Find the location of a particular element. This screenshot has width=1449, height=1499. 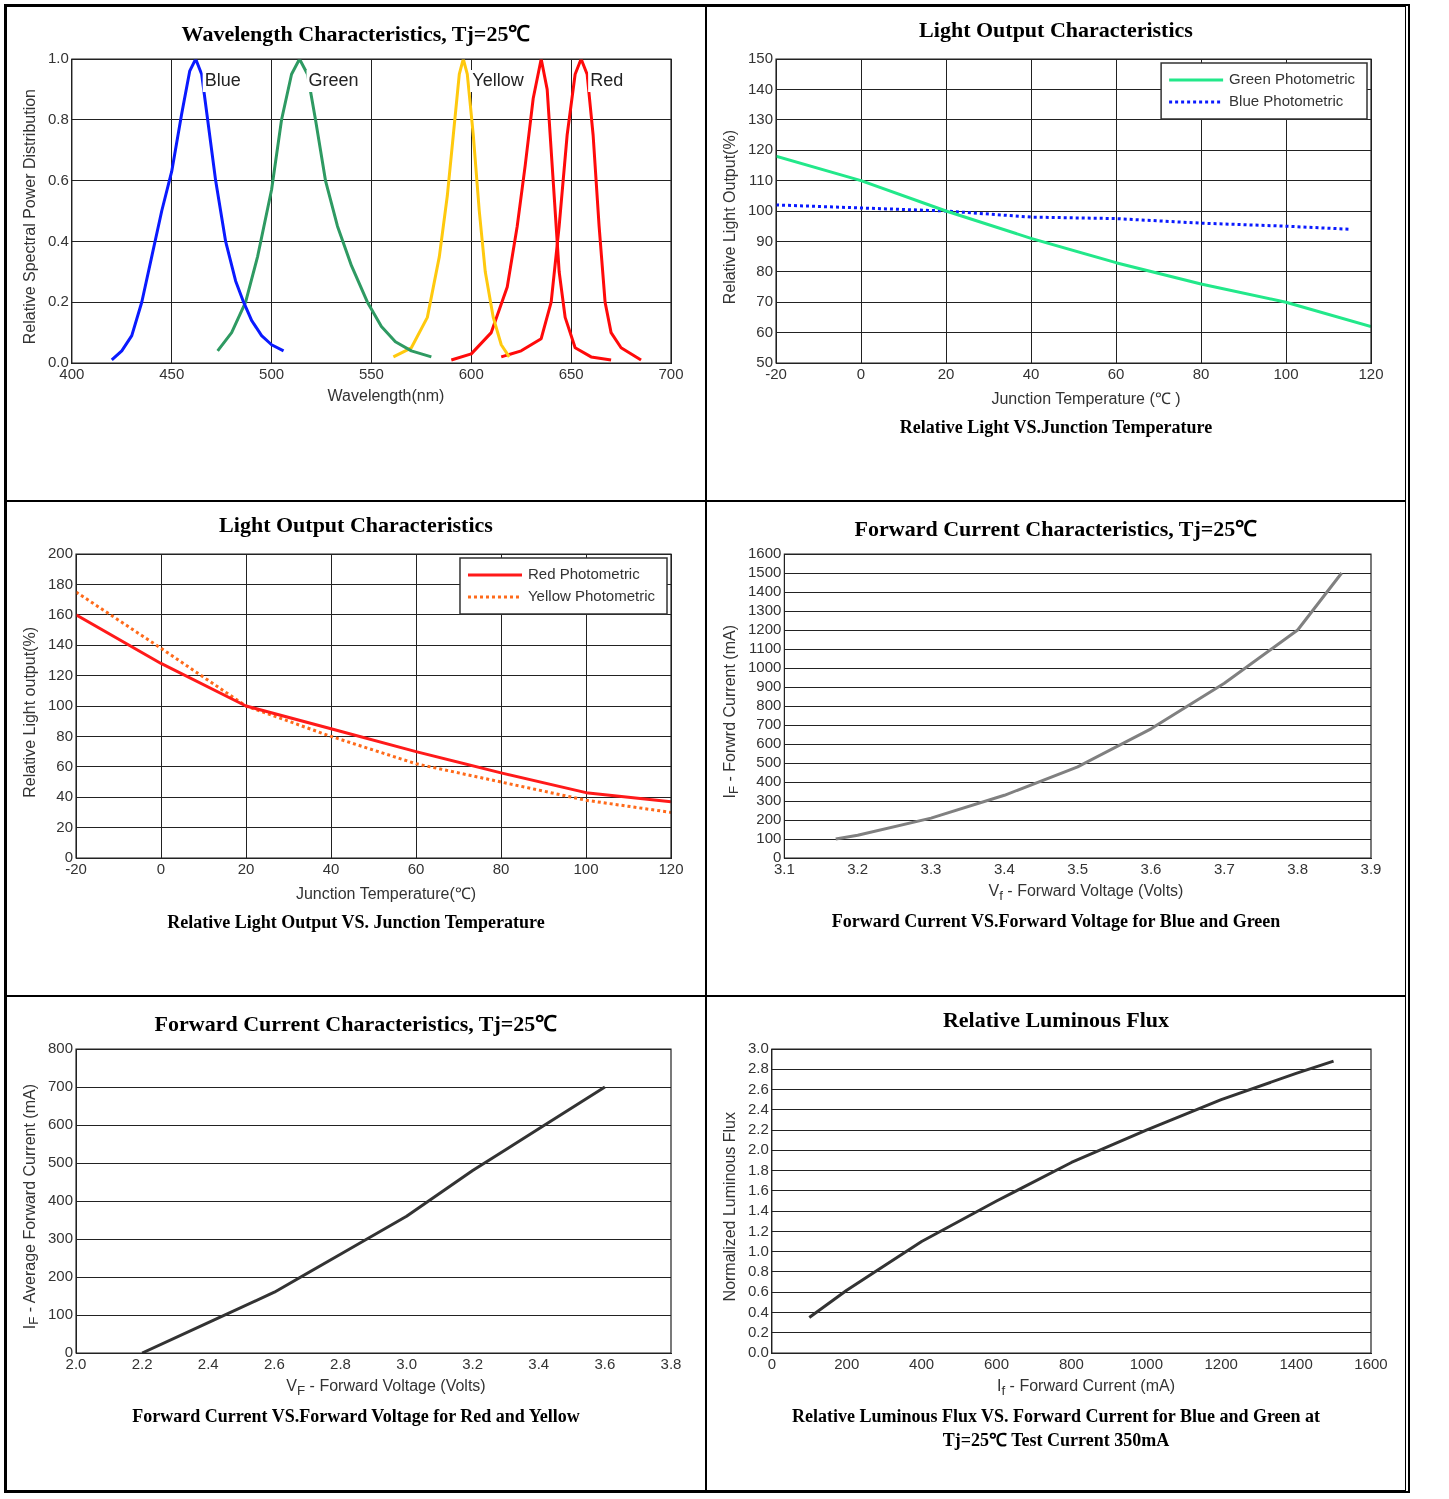

text: Relative Light Output VS. Junction Temperature is located at coordinates (356, 922).